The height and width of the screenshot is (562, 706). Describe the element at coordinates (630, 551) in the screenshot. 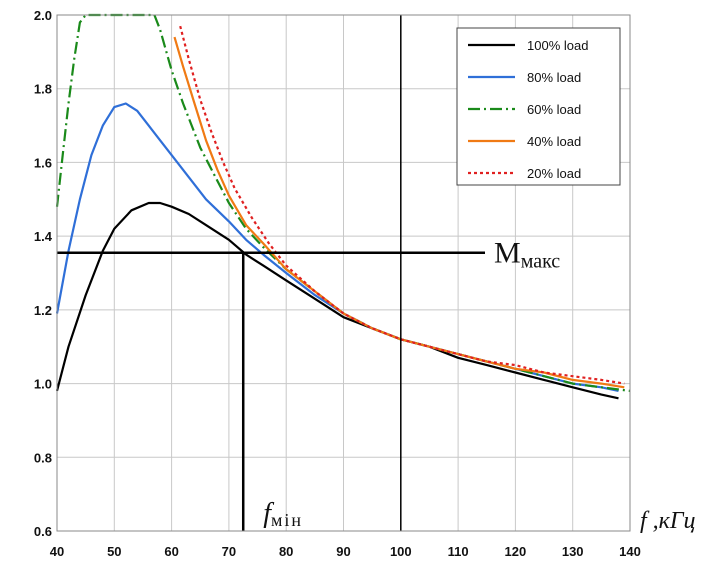

I see `x-tick-label: 140` at that location.